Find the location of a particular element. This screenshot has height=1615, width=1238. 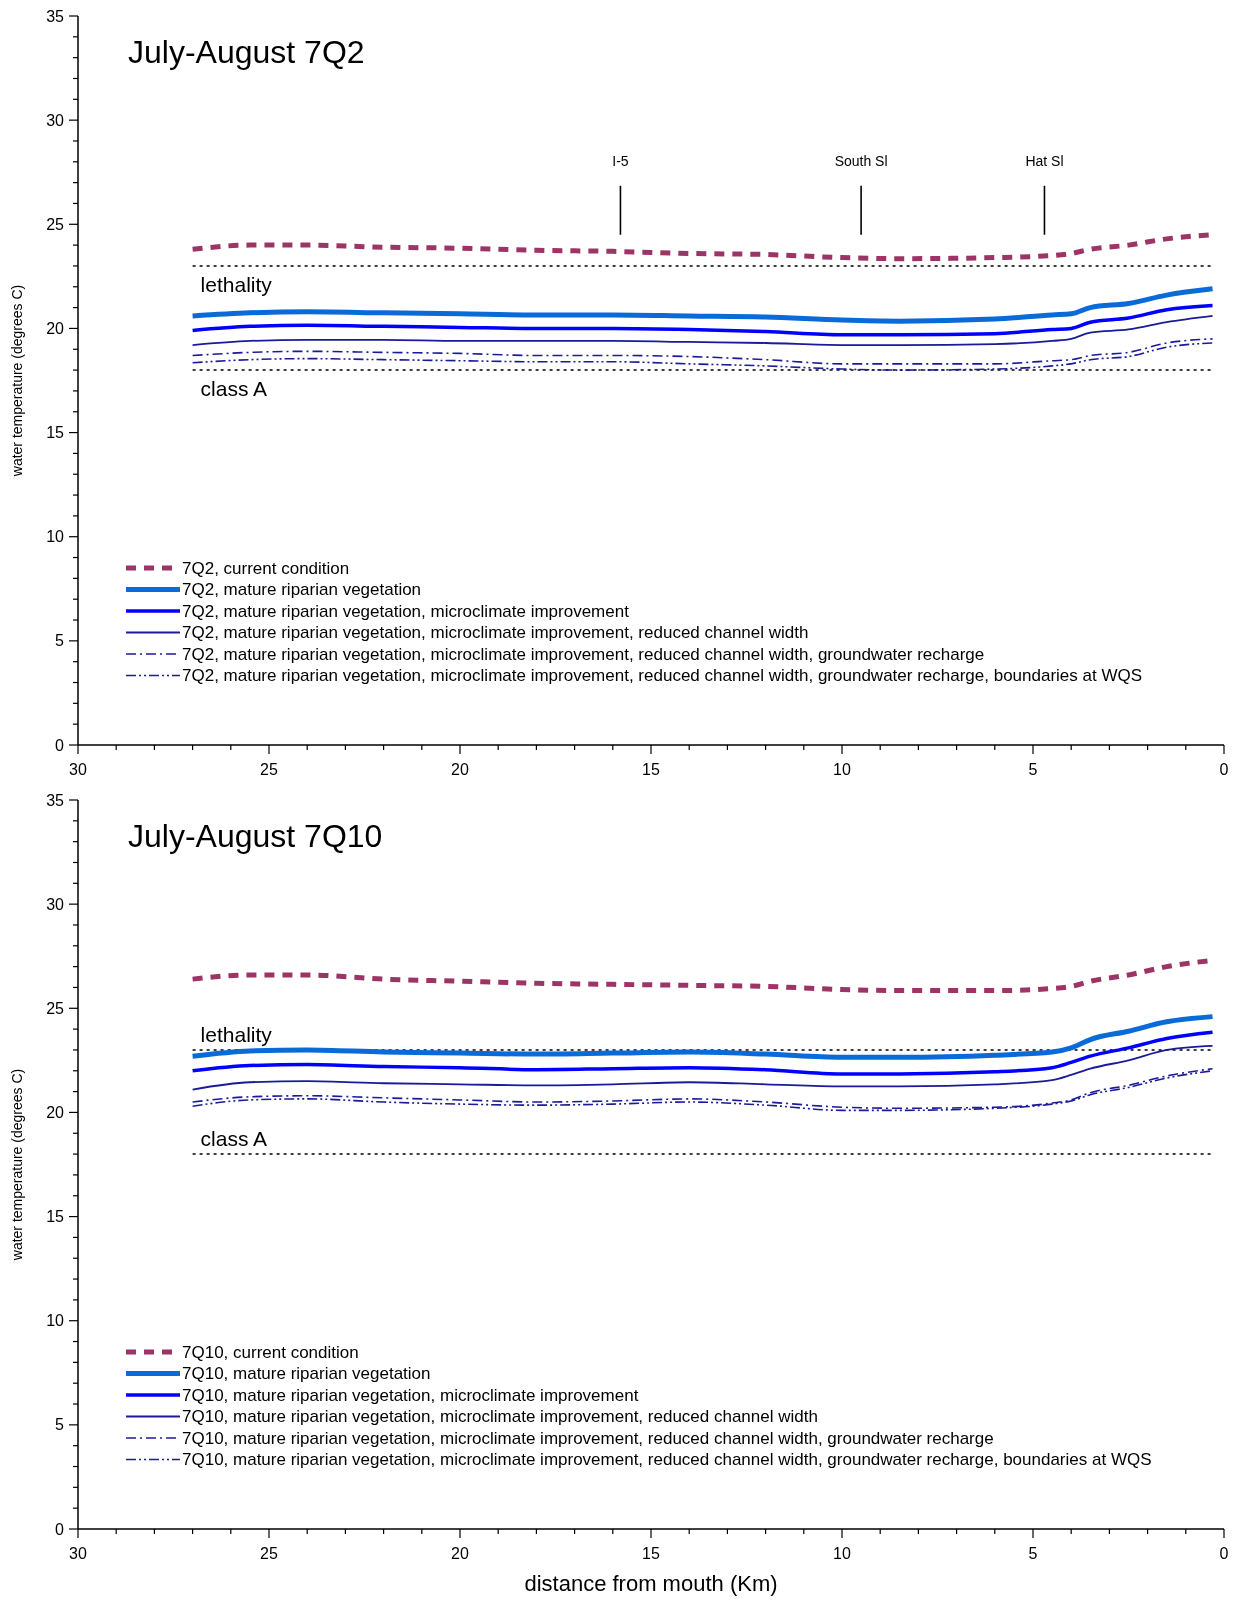

legend-label: 7Q2, mature riparian vegetation, microclimate improvement is located at coordinates (406, 611).